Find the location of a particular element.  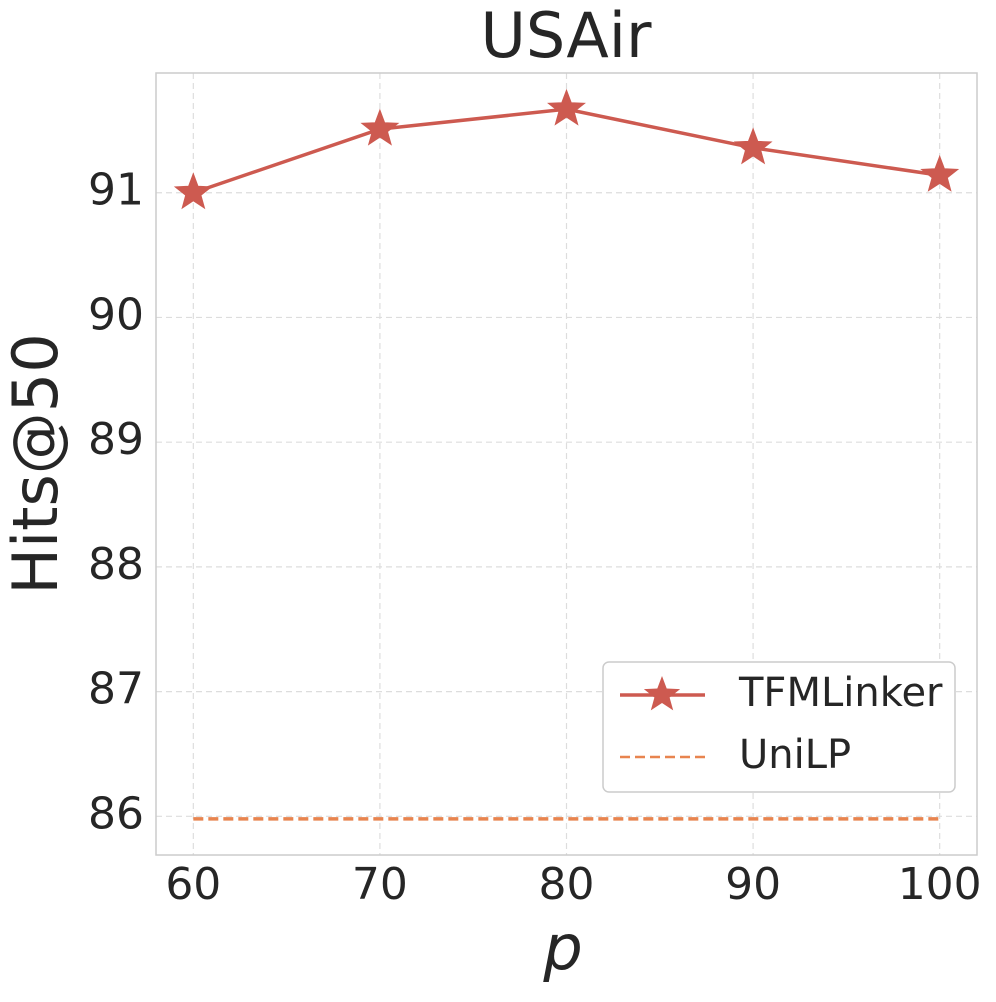

legend-label: UniLP is located at coordinates (795, 755).